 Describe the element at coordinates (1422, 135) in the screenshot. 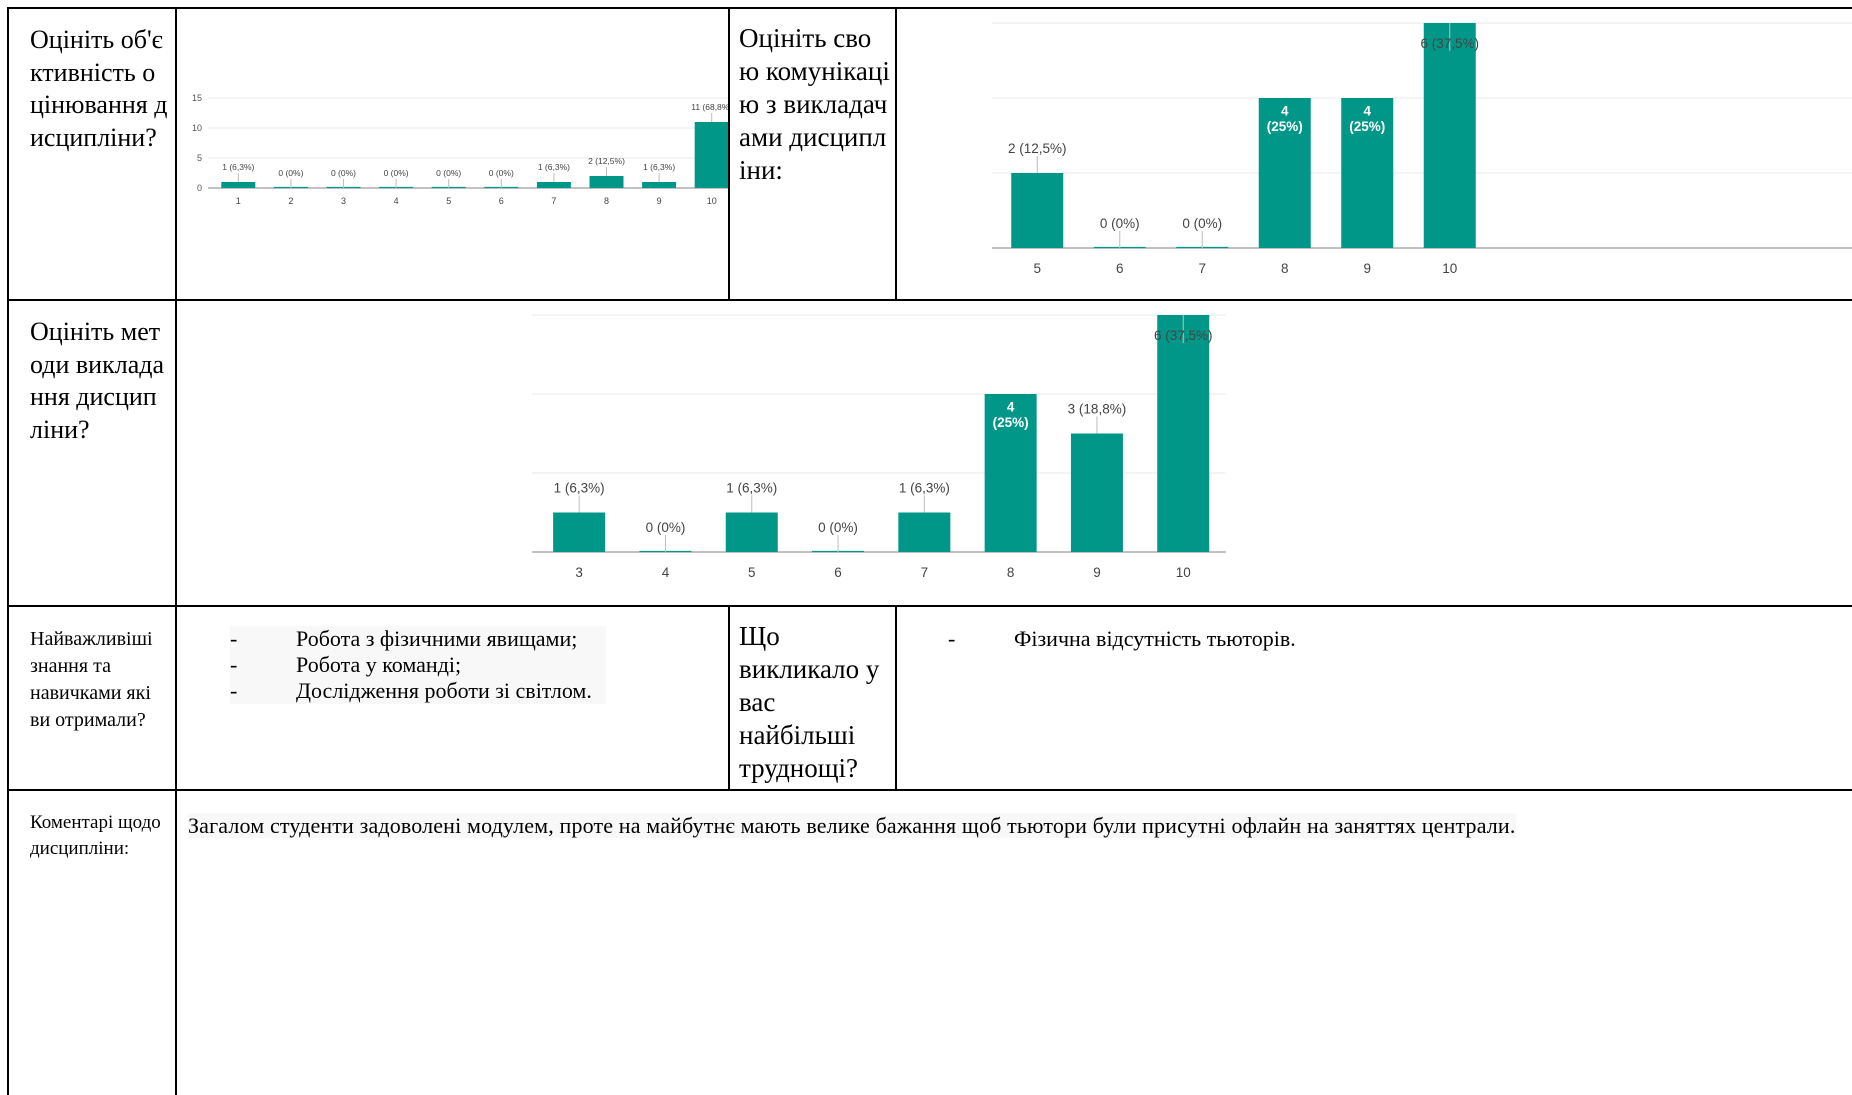

I see `chart-gridlines` at that location.